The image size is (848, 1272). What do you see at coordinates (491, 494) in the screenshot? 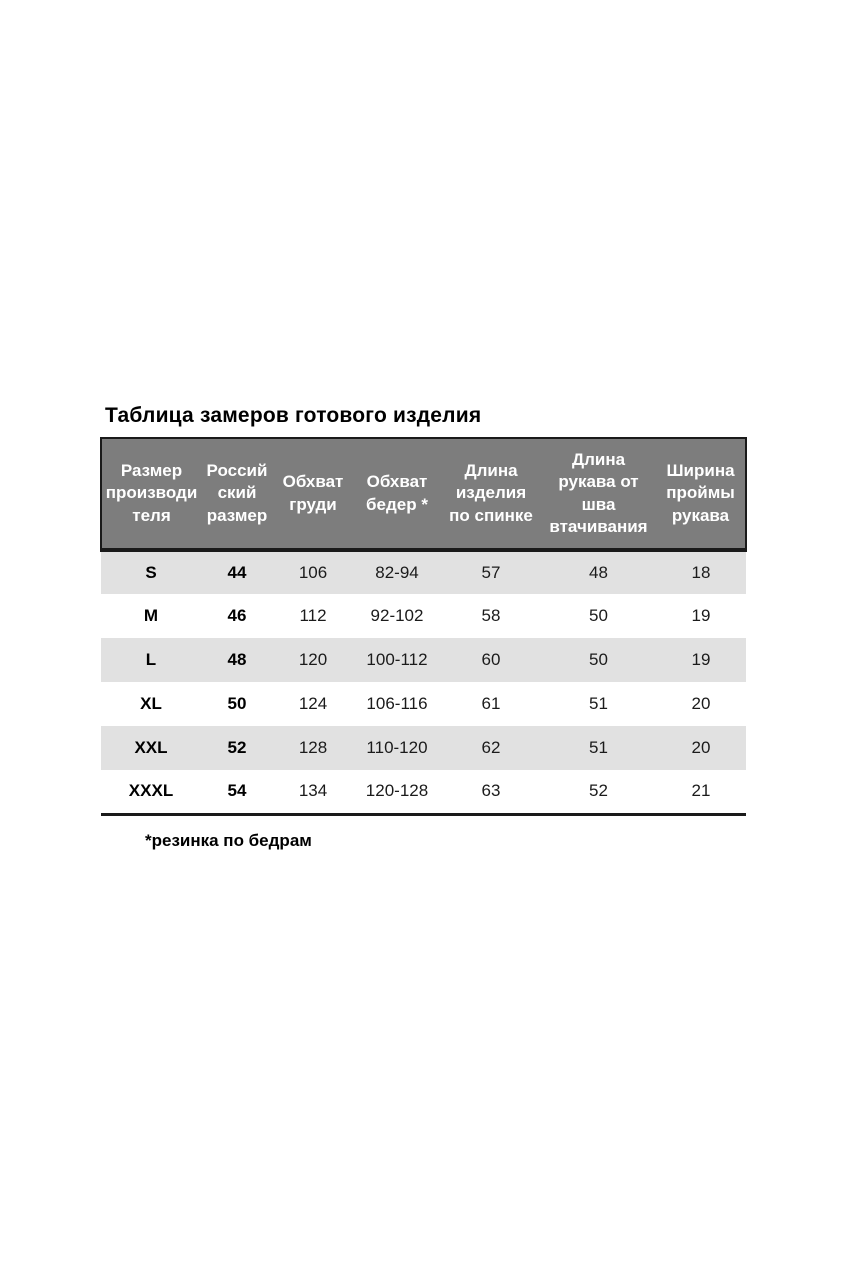
I see `column-header-back-length: Длина изделия по спинке` at bounding box center [491, 494].